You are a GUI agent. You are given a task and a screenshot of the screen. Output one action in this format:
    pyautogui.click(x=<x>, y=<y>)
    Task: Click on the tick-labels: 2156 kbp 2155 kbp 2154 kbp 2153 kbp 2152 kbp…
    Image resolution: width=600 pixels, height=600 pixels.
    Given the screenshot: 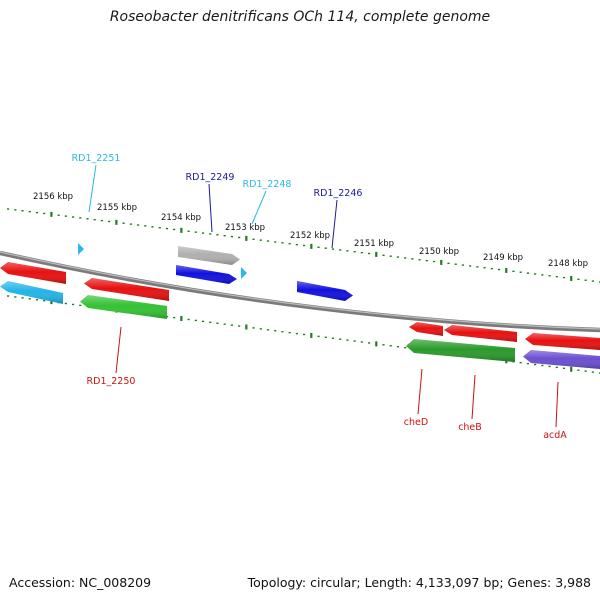 What is the action you would take?
    pyautogui.click(x=310, y=230)
    